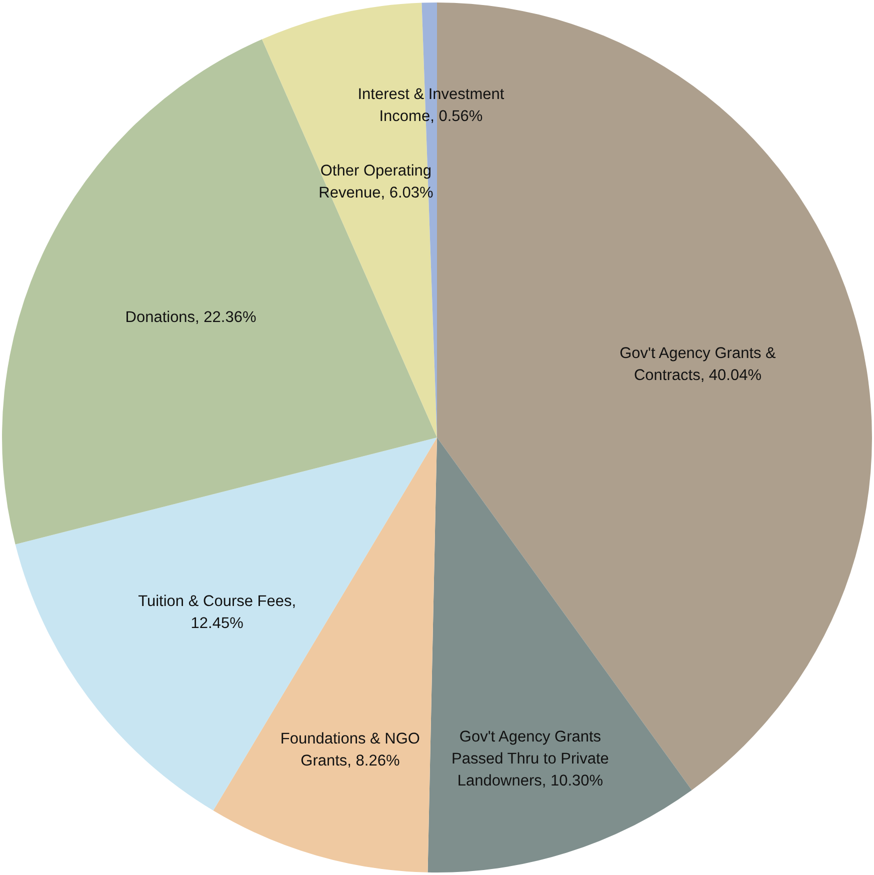 This screenshot has width=874, height=875. I want to click on slice-label: Donations, 22.36%, so click(190, 317).